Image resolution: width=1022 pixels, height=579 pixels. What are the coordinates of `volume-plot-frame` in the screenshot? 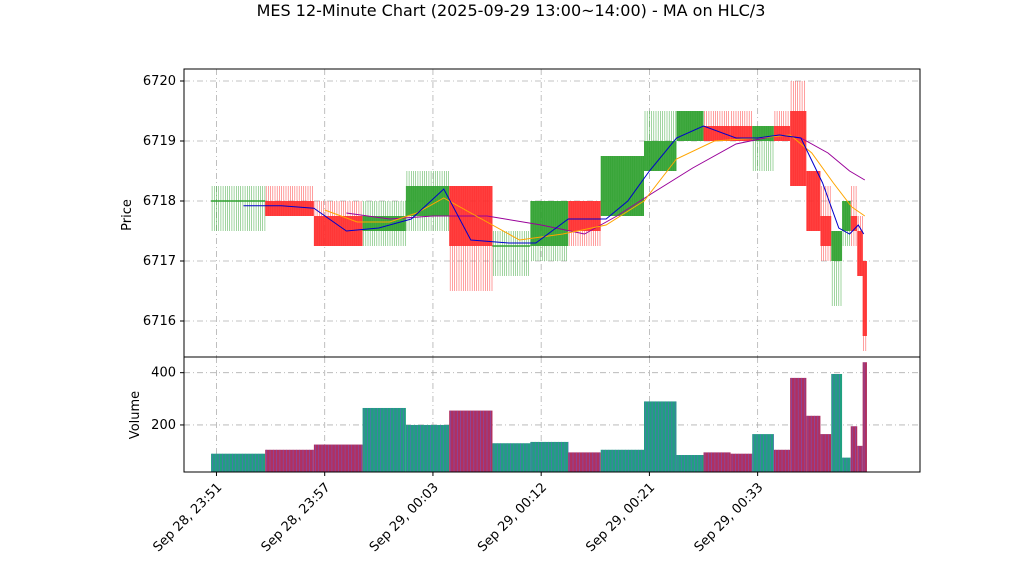 It's located at (552, 414).